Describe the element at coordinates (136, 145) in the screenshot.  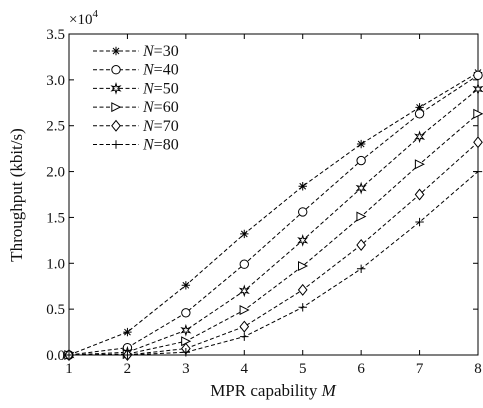
I see `legend-entry: N=80` at that location.